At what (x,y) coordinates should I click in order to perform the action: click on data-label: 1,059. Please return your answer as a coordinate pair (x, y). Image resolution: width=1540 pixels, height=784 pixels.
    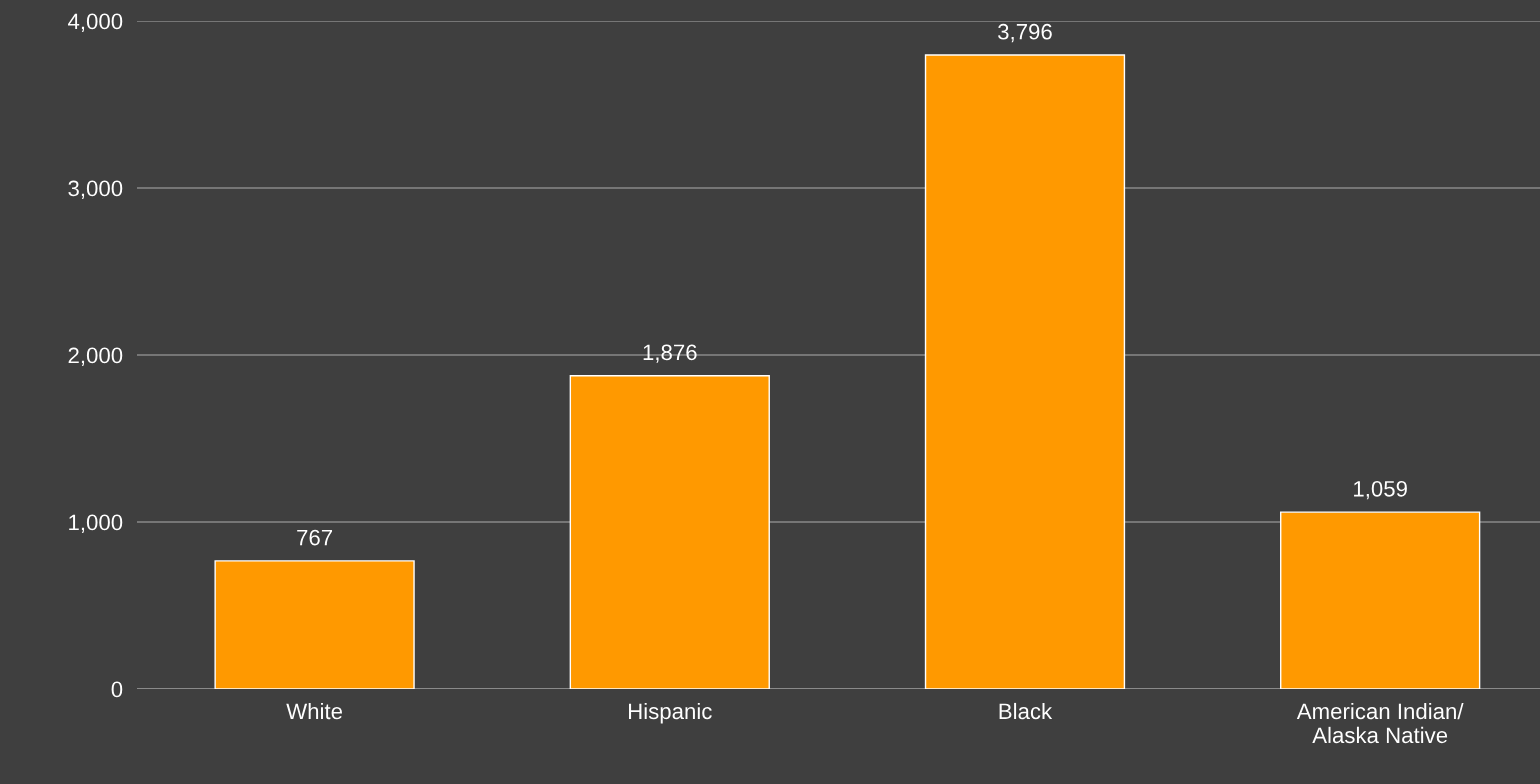
    Looking at the image, I should click on (1380, 490).